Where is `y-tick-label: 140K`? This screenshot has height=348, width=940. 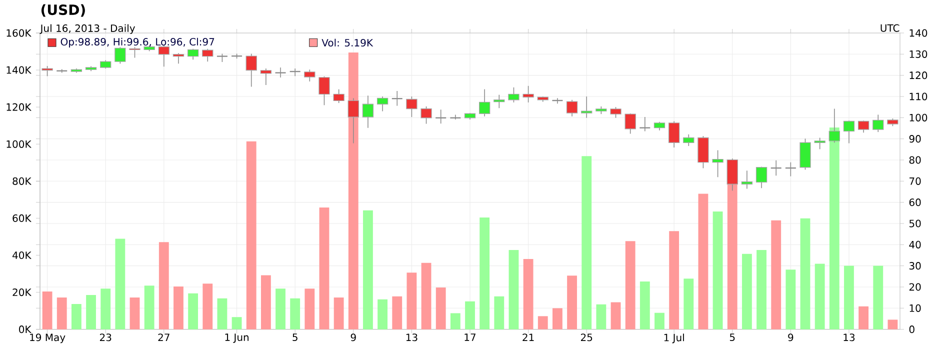 y-tick-label: 140K is located at coordinates (19, 70).